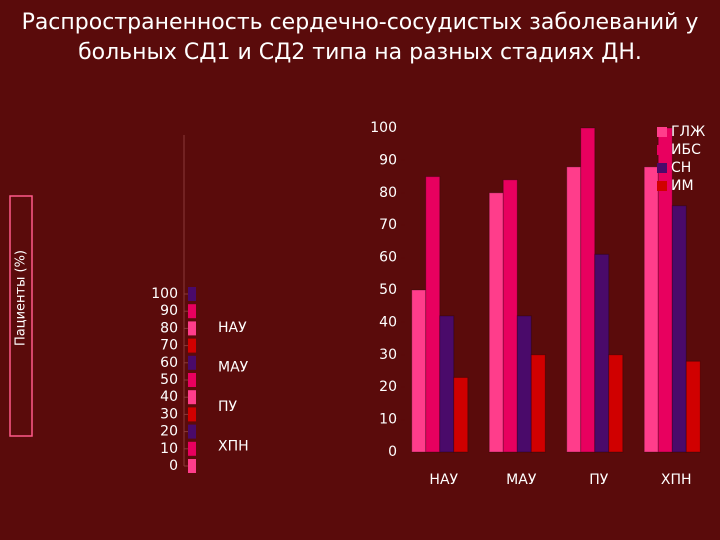  Describe the element at coordinates (388, 420) in the screenshot. I see `y-tick-label: 10` at that location.